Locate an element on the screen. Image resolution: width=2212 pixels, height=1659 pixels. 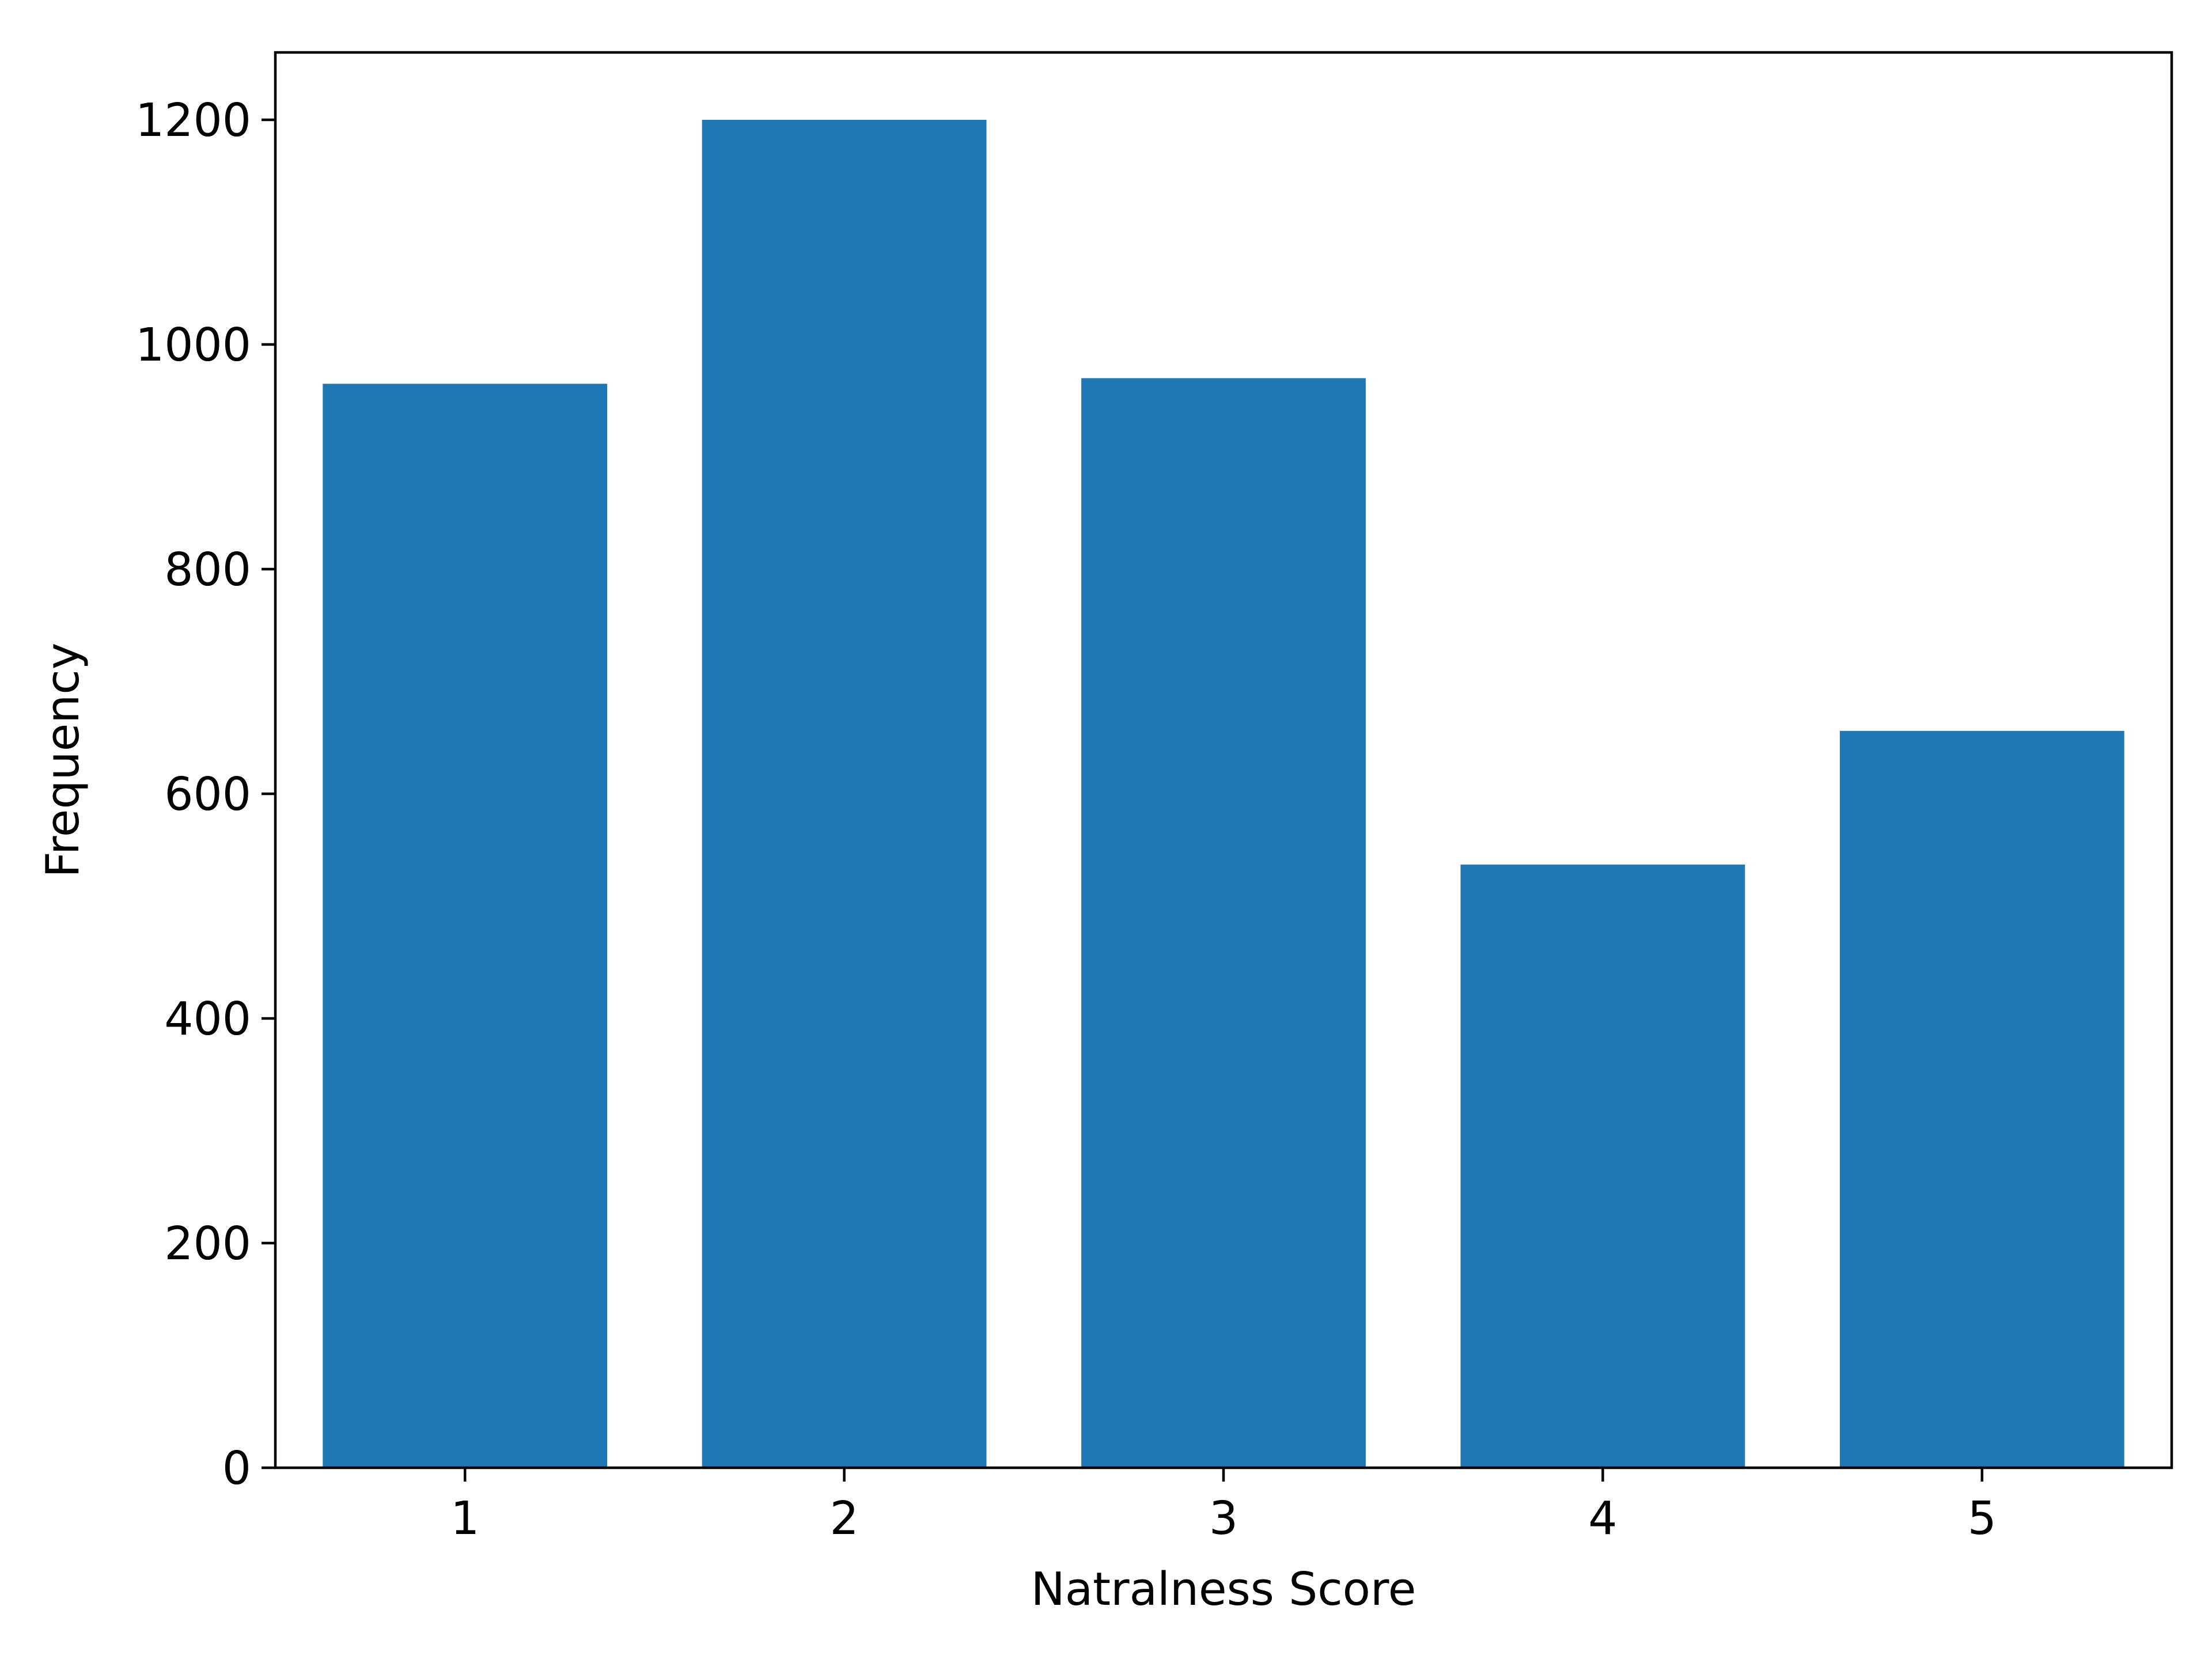
y-tick-label: 800 is located at coordinates (207, 569).